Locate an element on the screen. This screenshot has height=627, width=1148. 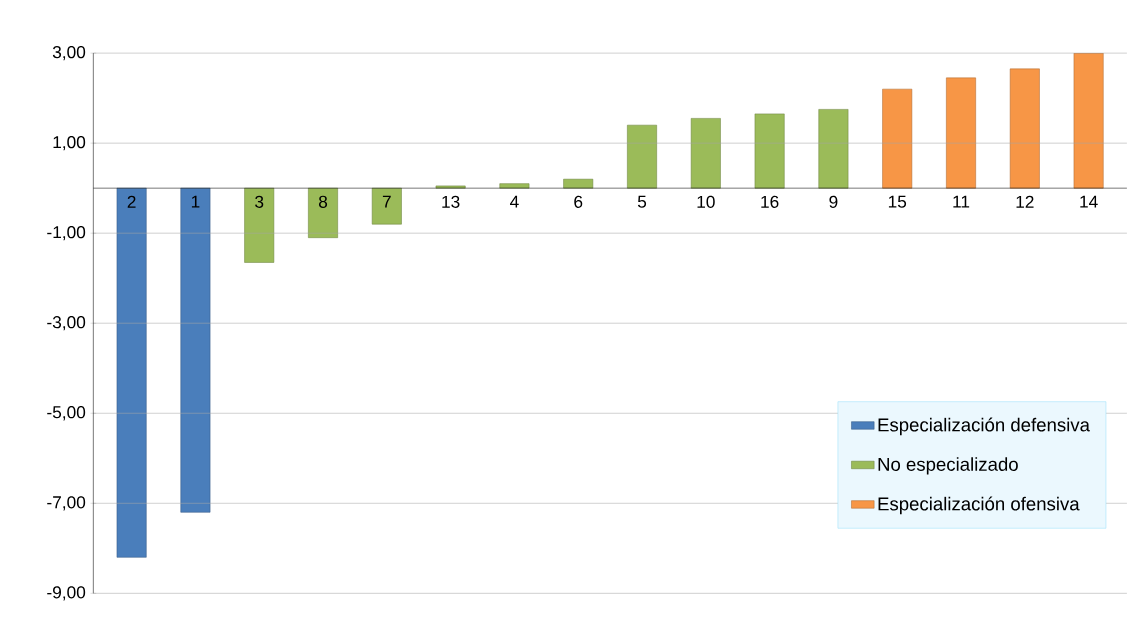
y-tick-label: -1,00 is located at coordinates (66, 233).